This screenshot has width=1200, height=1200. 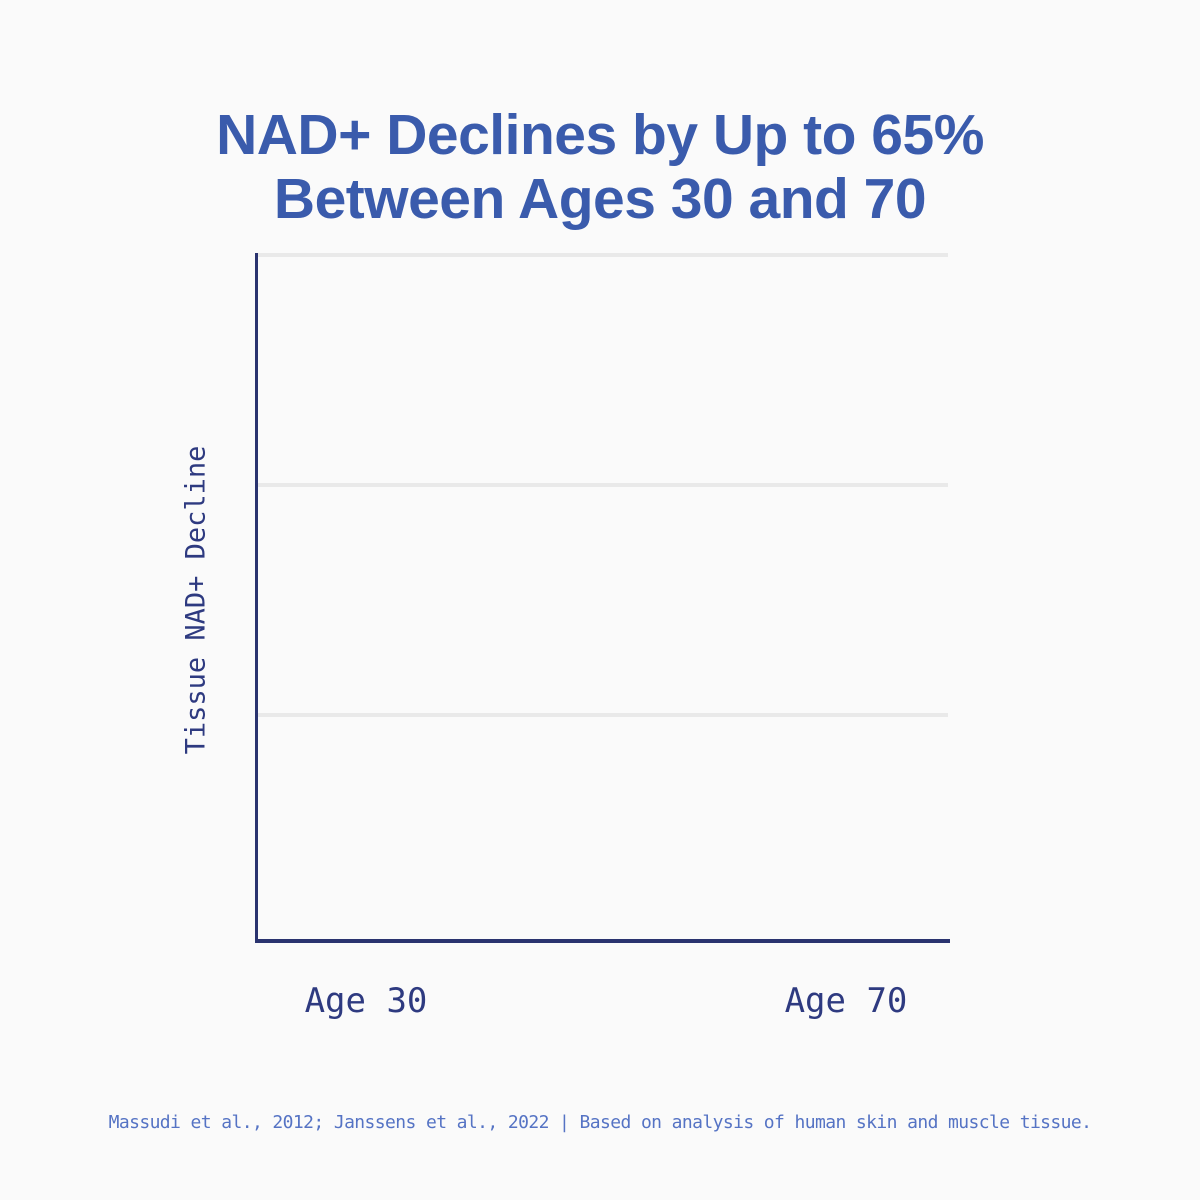 What do you see at coordinates (366, 1001) in the screenshot?
I see `x-tick-age-30: Age 30` at bounding box center [366, 1001].